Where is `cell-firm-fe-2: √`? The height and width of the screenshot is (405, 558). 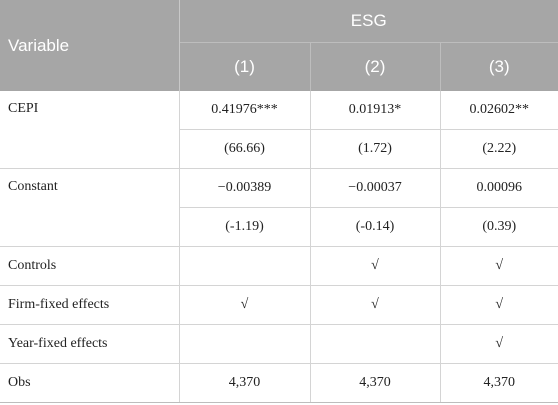 cell-firm-fe-2: √ is located at coordinates (375, 305).